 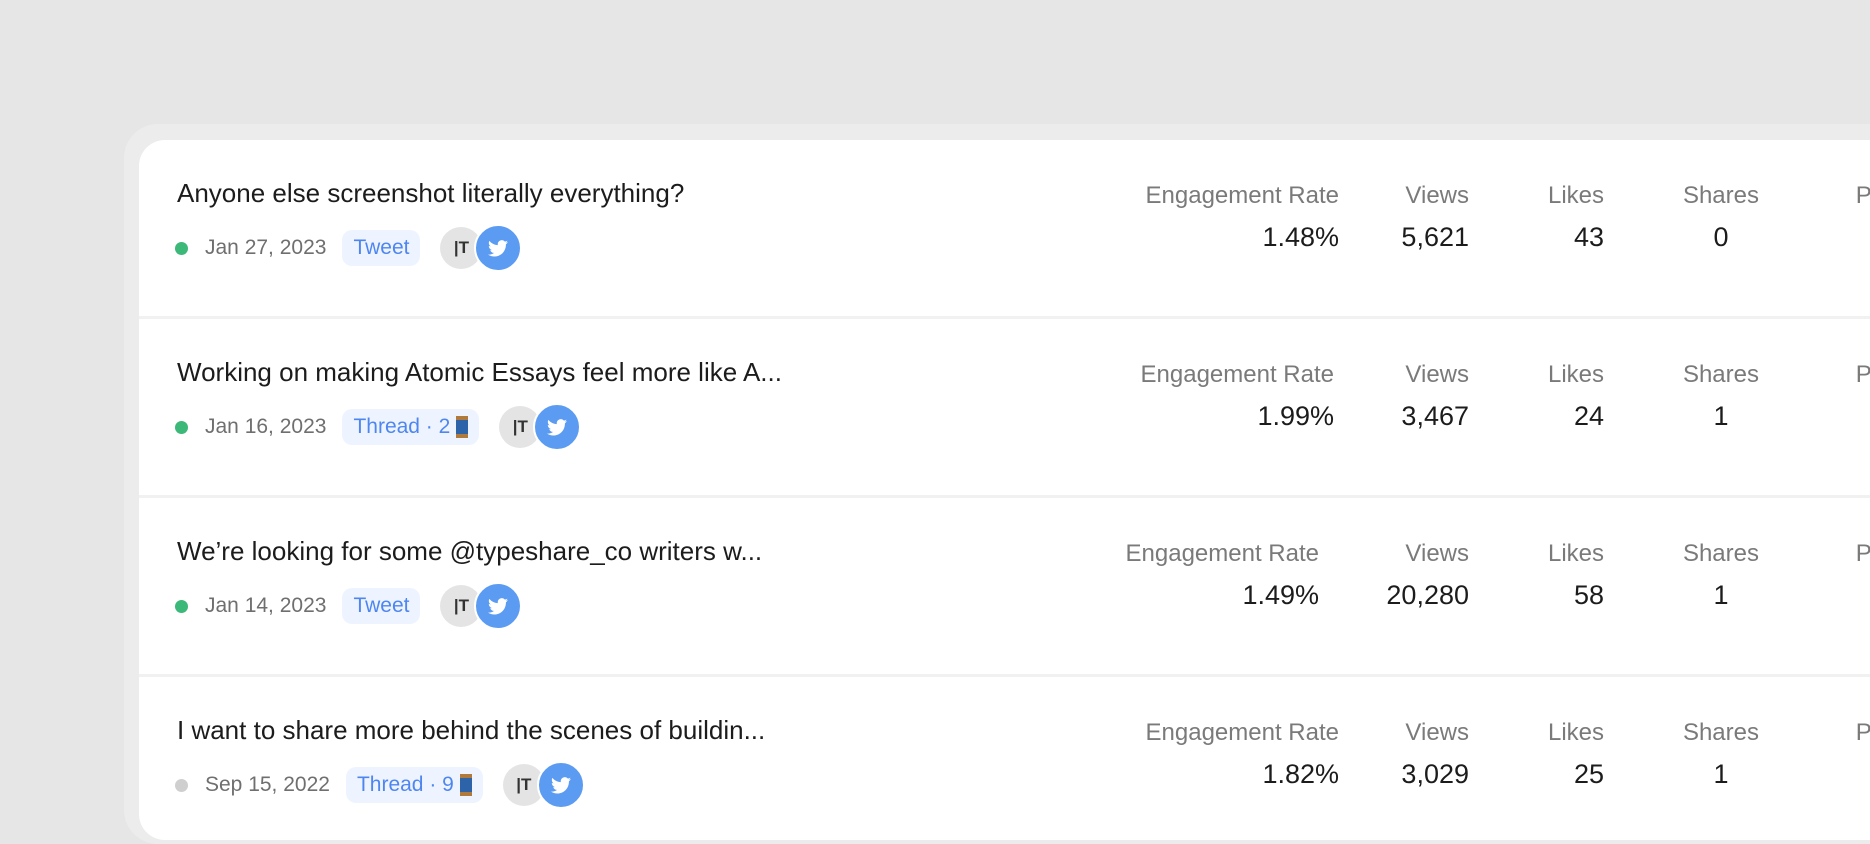 What do you see at coordinates (1863, 575) in the screenshot?
I see `profile-views-stat: Profile Views 183` at bounding box center [1863, 575].